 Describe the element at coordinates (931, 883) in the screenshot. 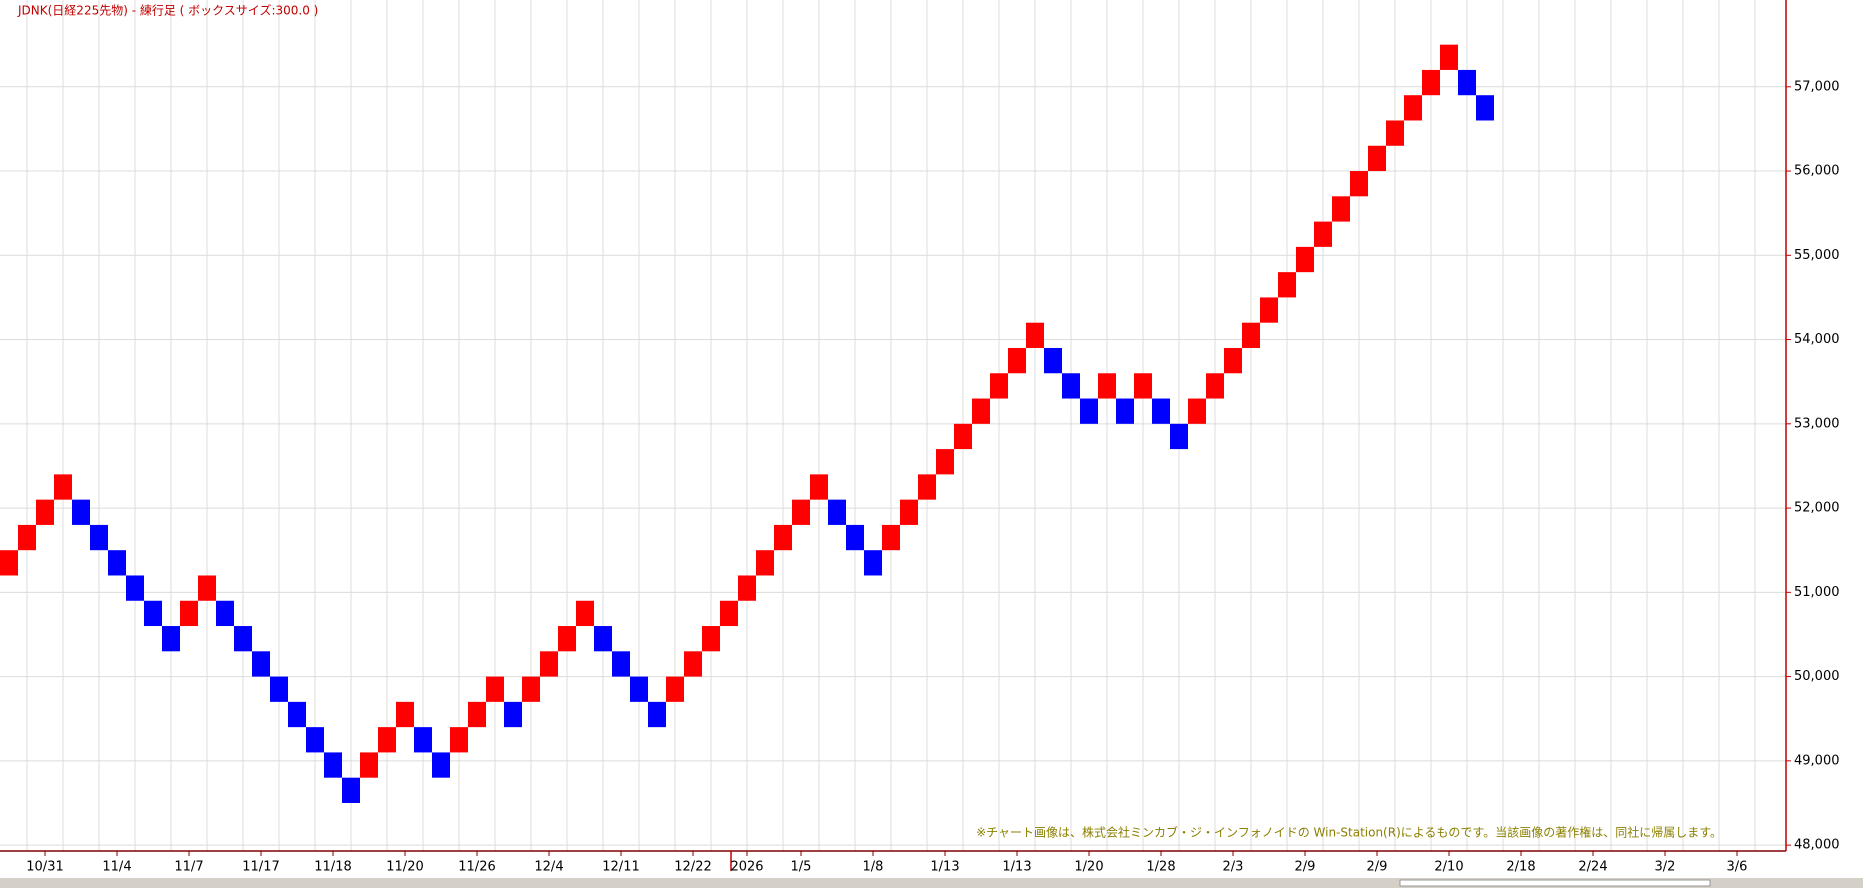

I see `scrollbar` at that location.